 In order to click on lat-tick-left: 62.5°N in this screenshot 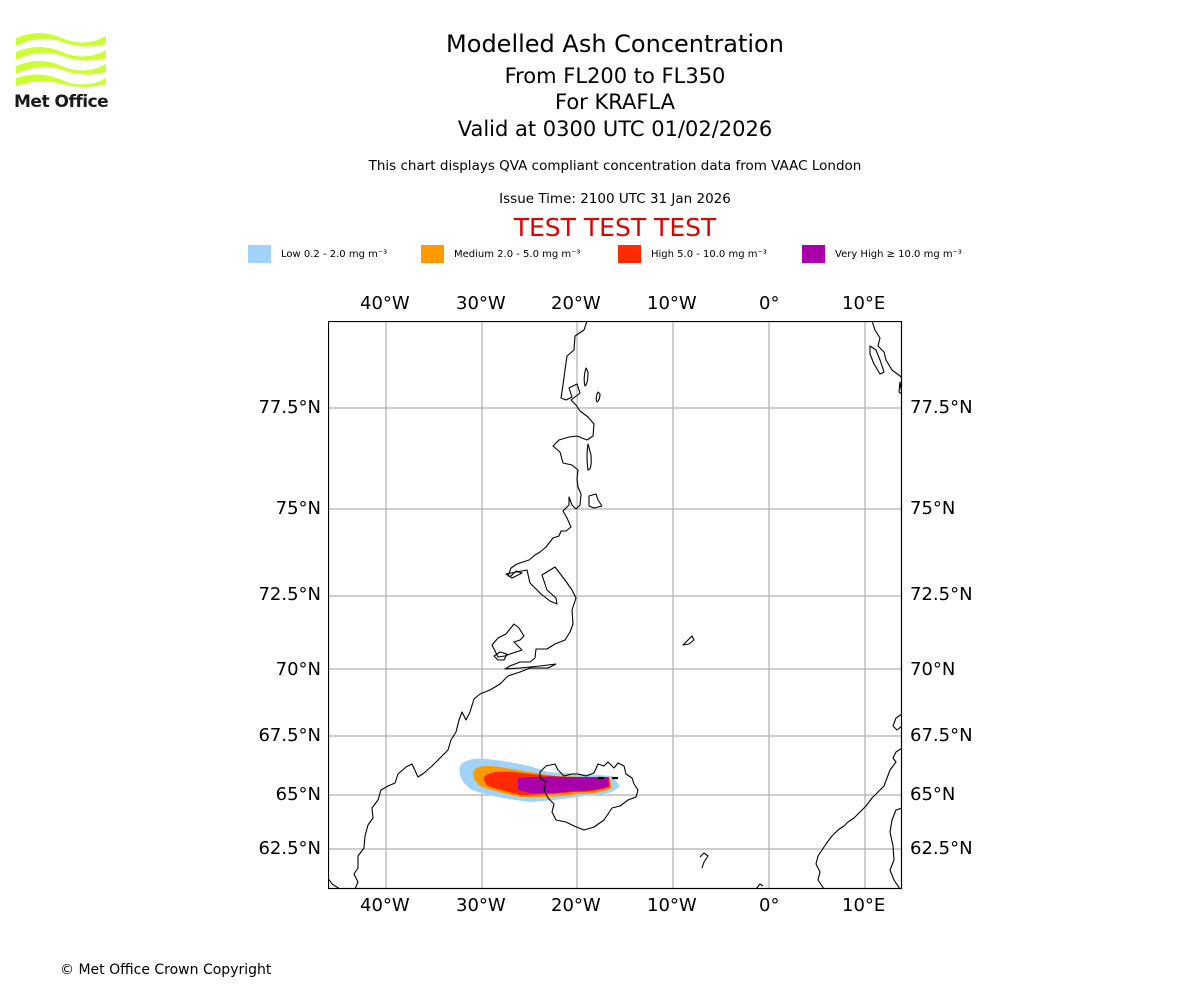, I will do `click(289, 848)`.